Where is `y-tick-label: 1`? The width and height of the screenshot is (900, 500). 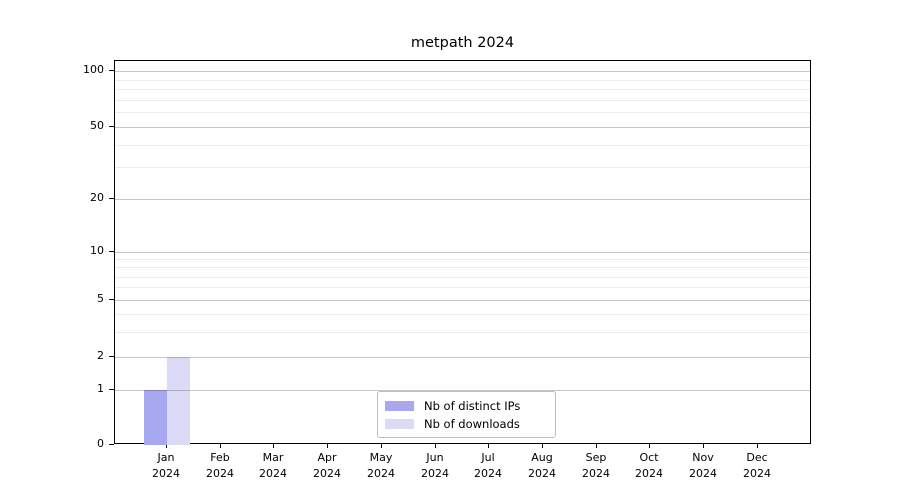 y-tick-label: 1 is located at coordinates (100, 388).